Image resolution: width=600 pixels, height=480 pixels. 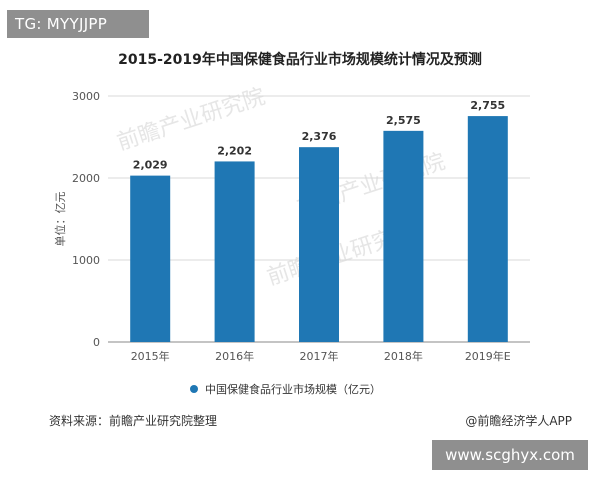 What do you see at coordinates (488, 356) in the screenshot?
I see `x-tick-label: 2019年E` at bounding box center [488, 356].